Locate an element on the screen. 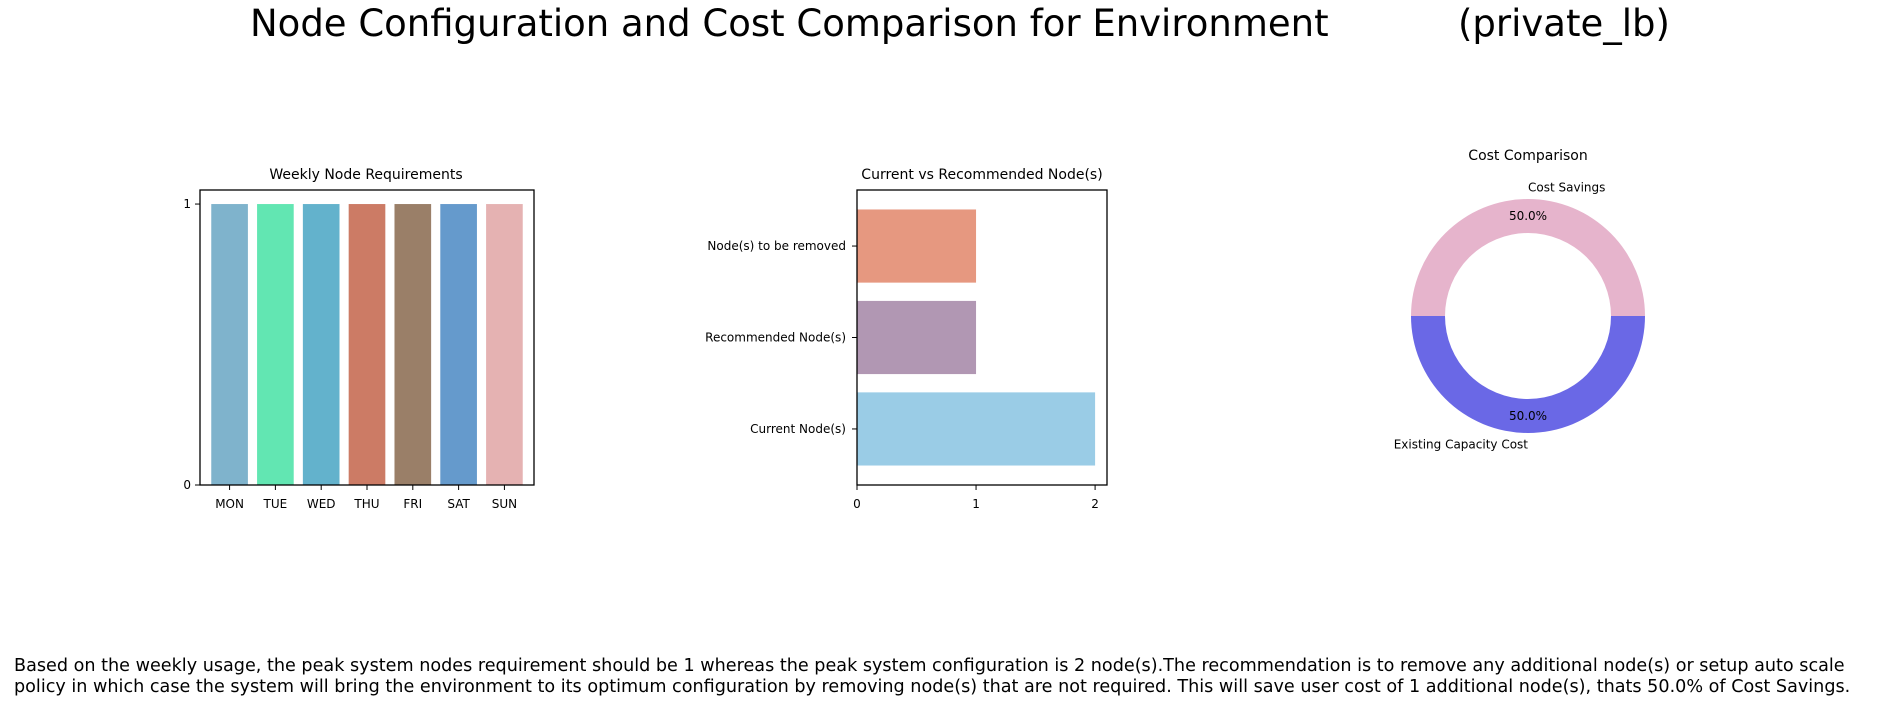  comparison-x-tick-label: 2 is located at coordinates (1095, 504).